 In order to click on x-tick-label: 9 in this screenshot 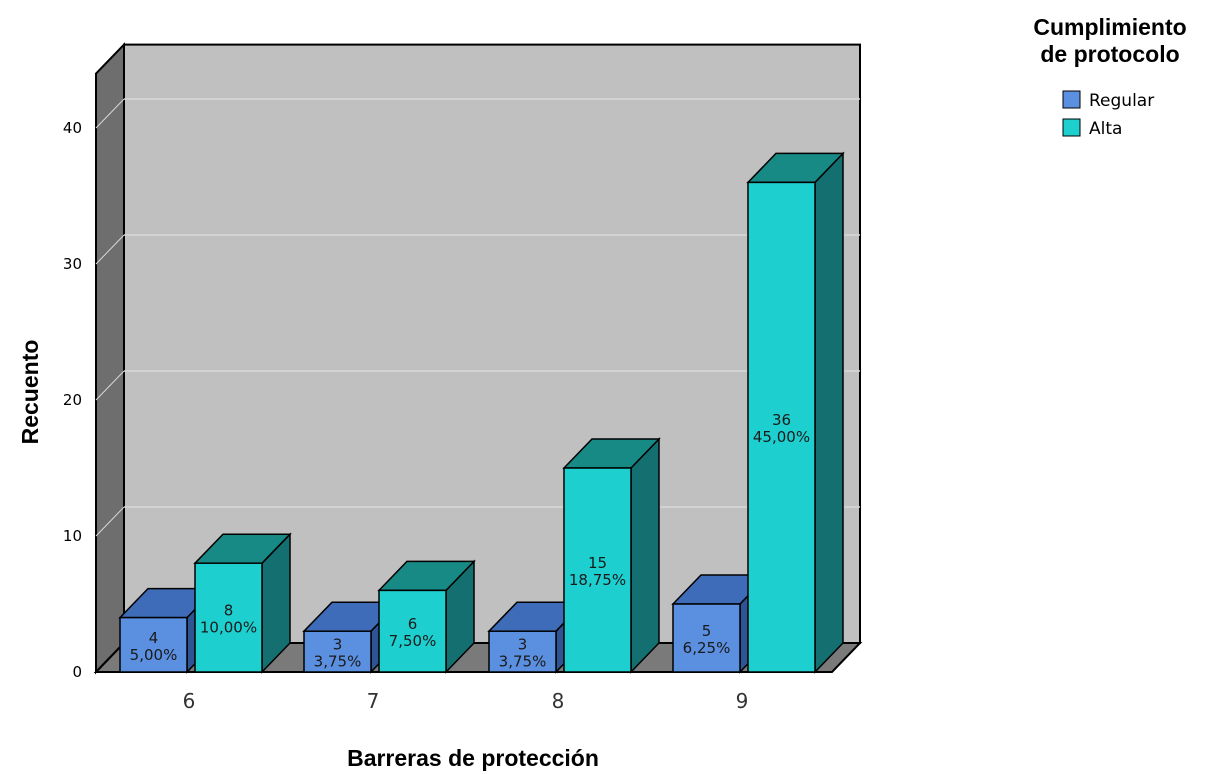, I will do `click(742, 701)`.